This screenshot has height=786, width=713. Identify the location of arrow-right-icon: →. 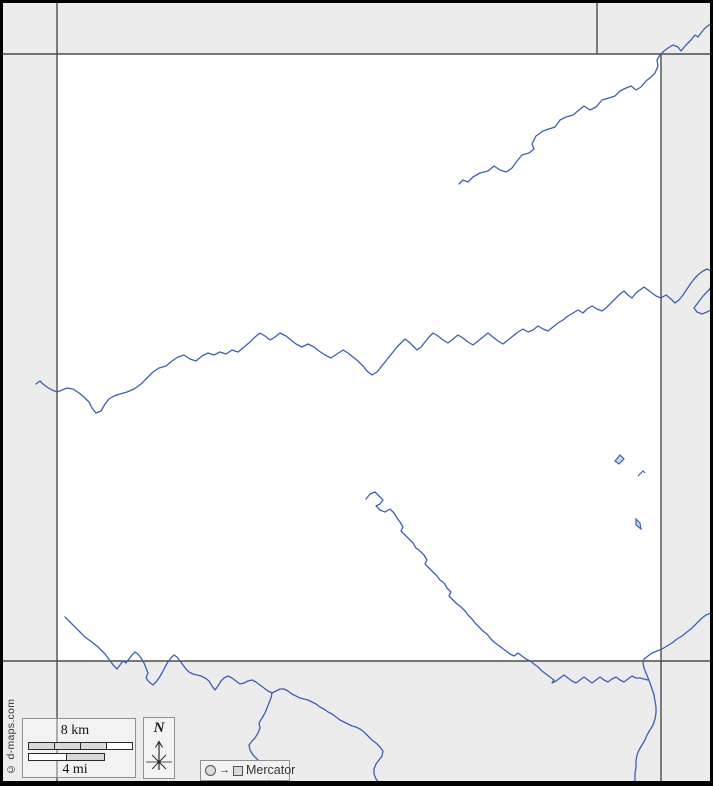
(224, 770).